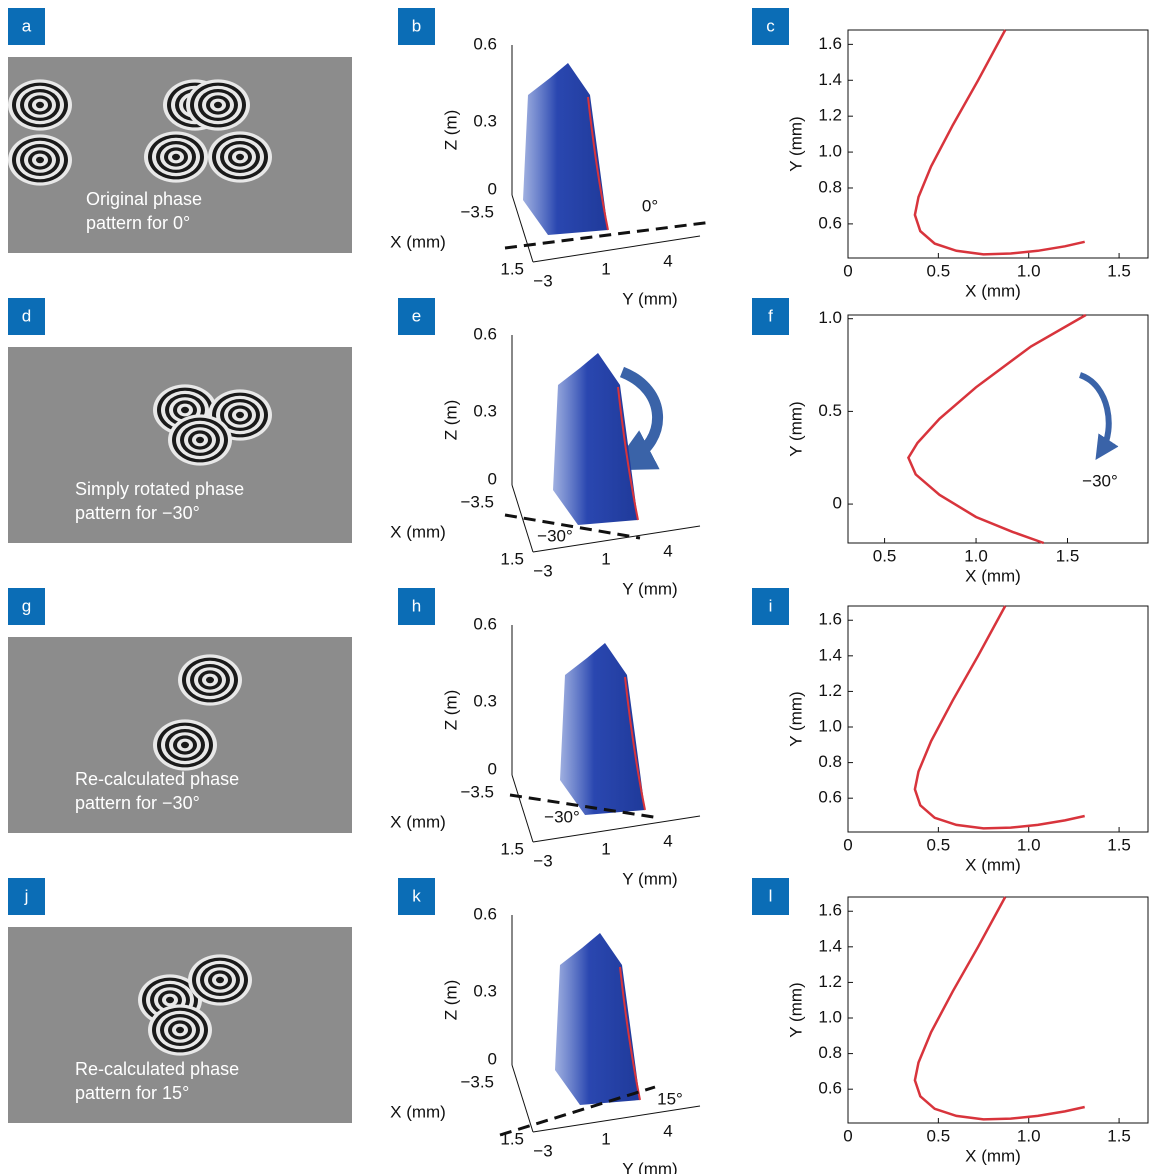 The width and height of the screenshot is (1149, 1174). What do you see at coordinates (830, 1088) in the screenshot?
I see `y-tick-label: 0.6` at bounding box center [830, 1088].